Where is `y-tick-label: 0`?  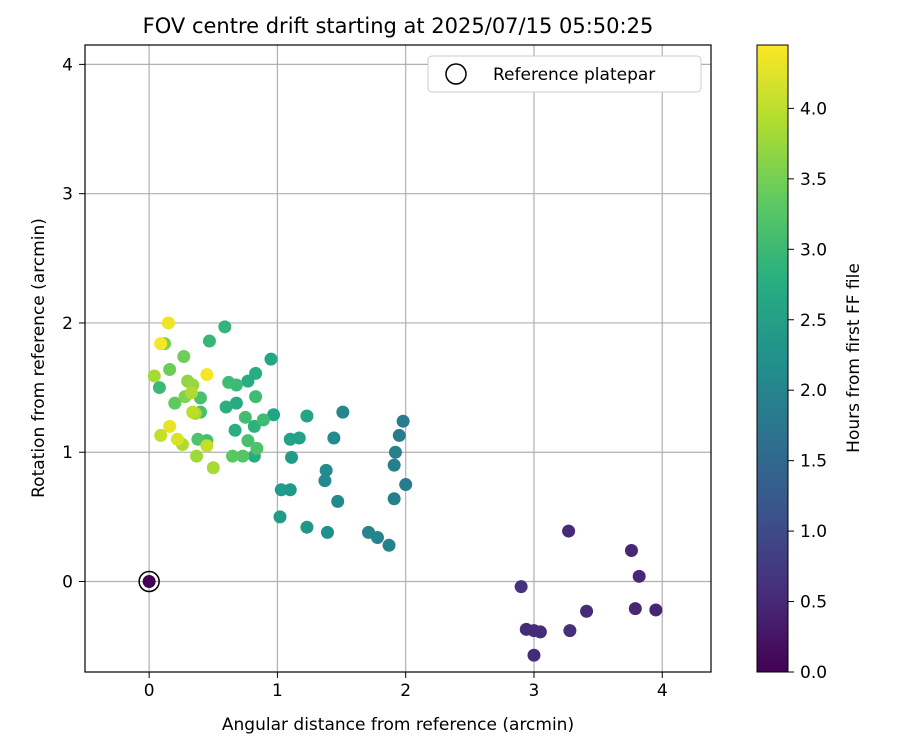 y-tick-label: 0 is located at coordinates (67, 583).